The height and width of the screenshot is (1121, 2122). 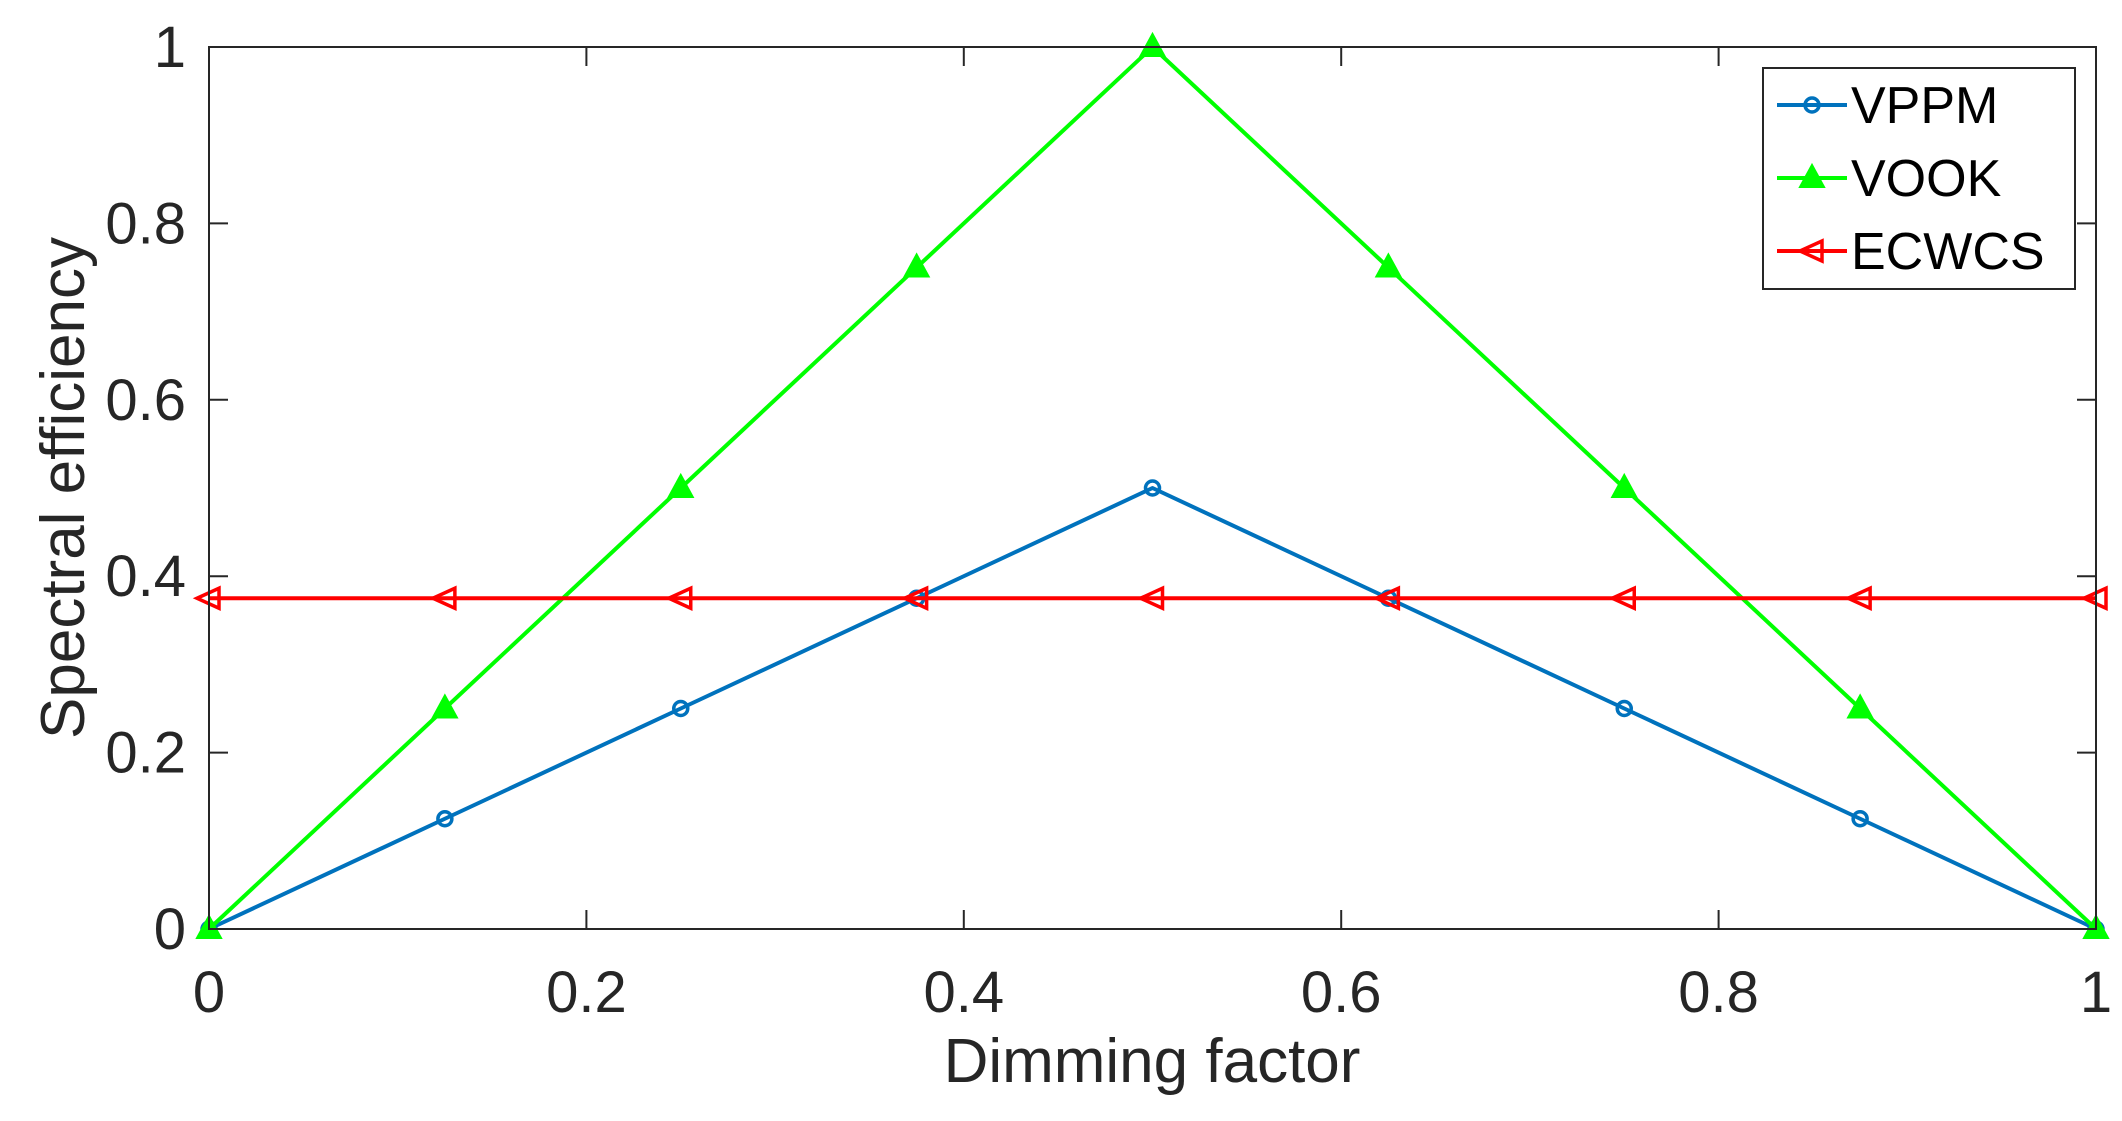 I want to click on legend-entry: ECWCS, so click(x=1911, y=252).